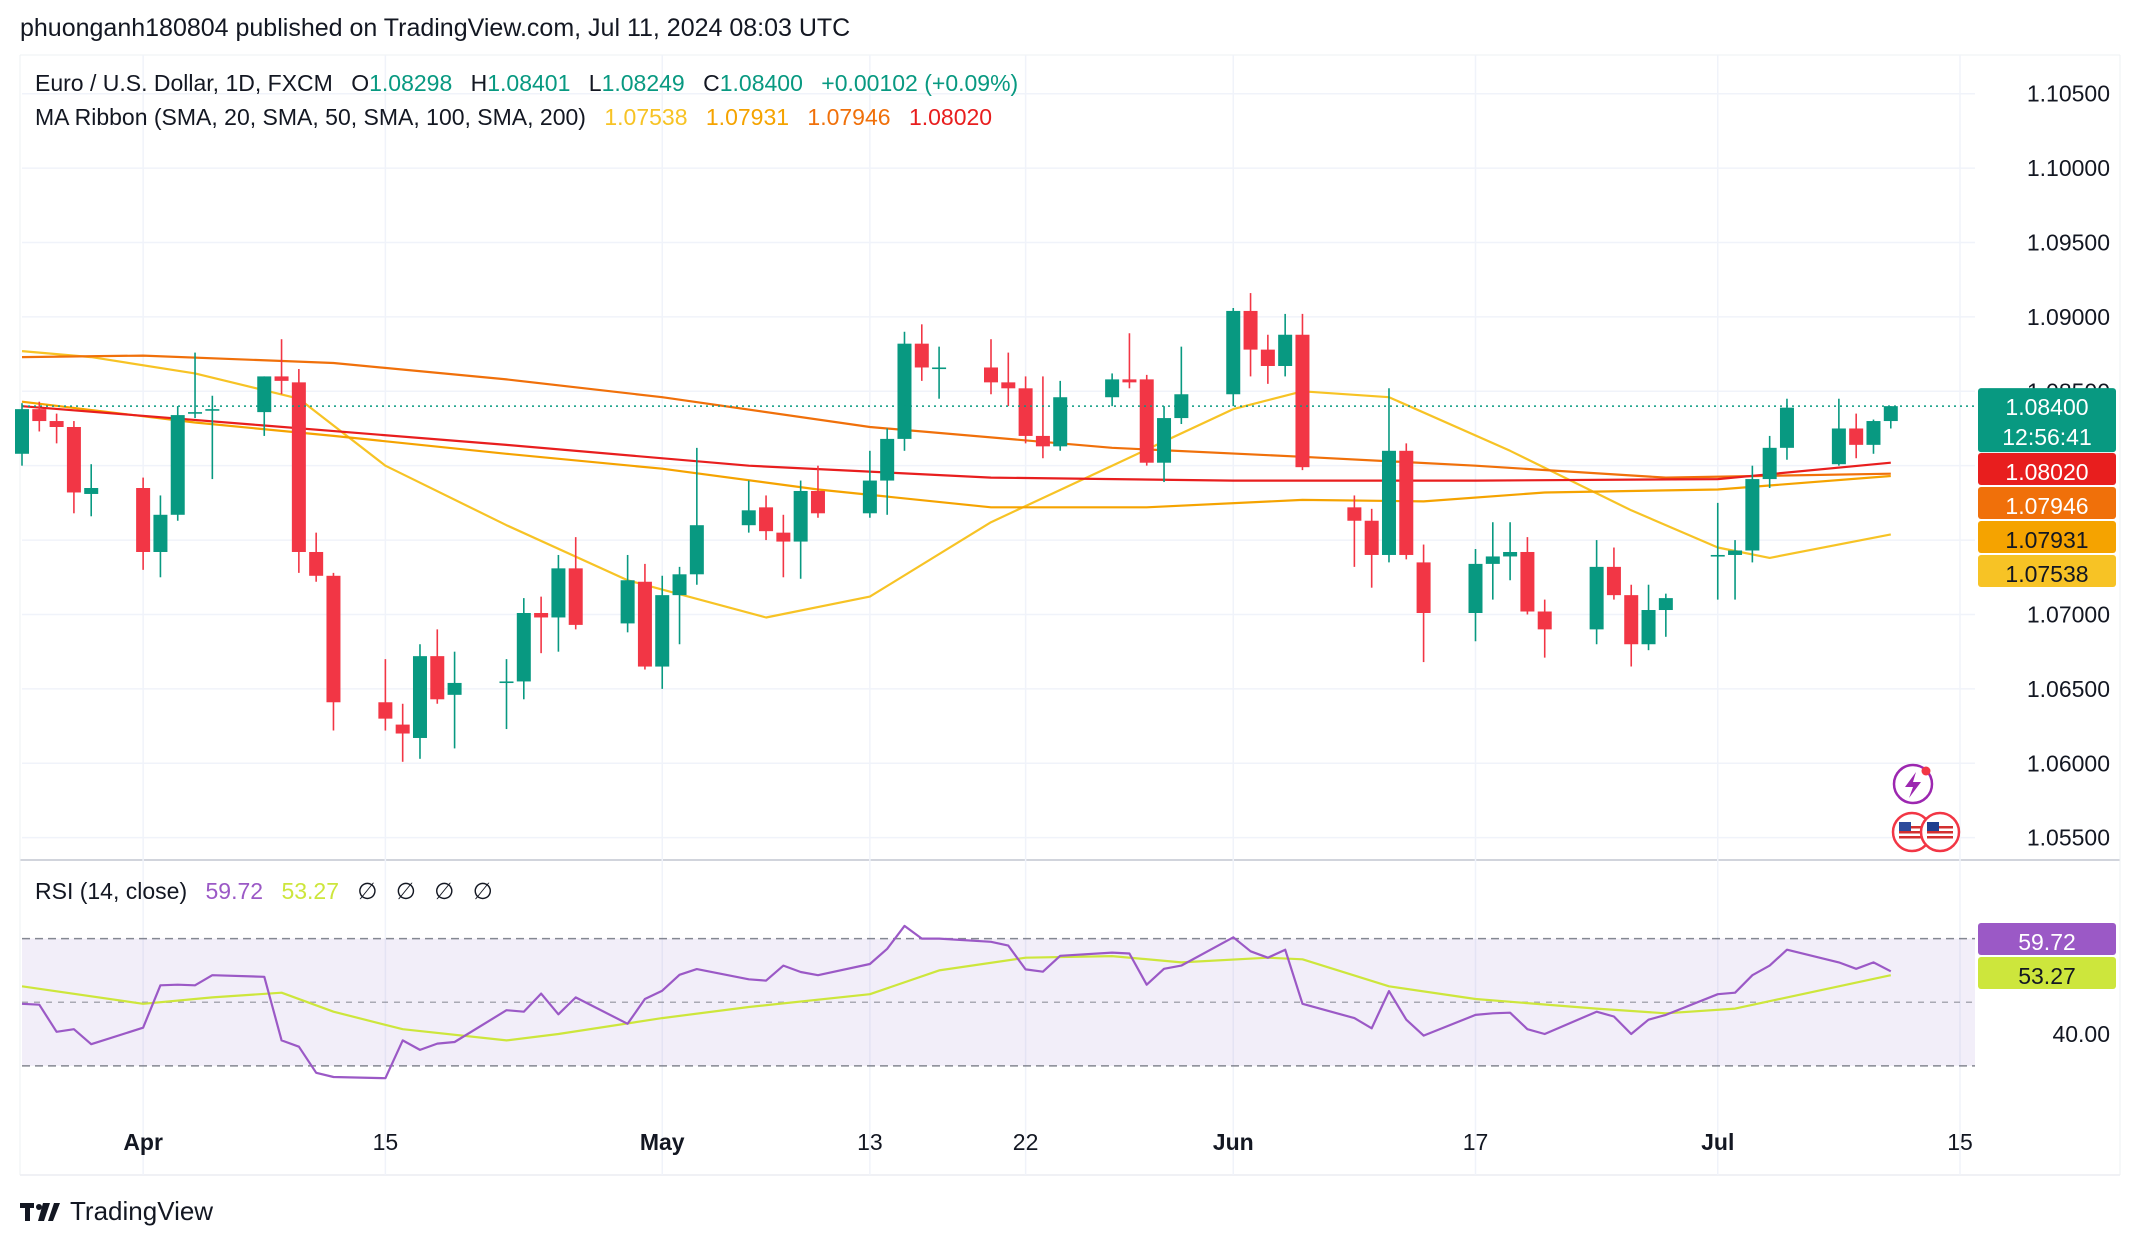 The width and height of the screenshot is (2142, 1244). Describe the element at coordinates (2047, 503) in the screenshot. I see `sma100-tag: 1.07946` at that location.